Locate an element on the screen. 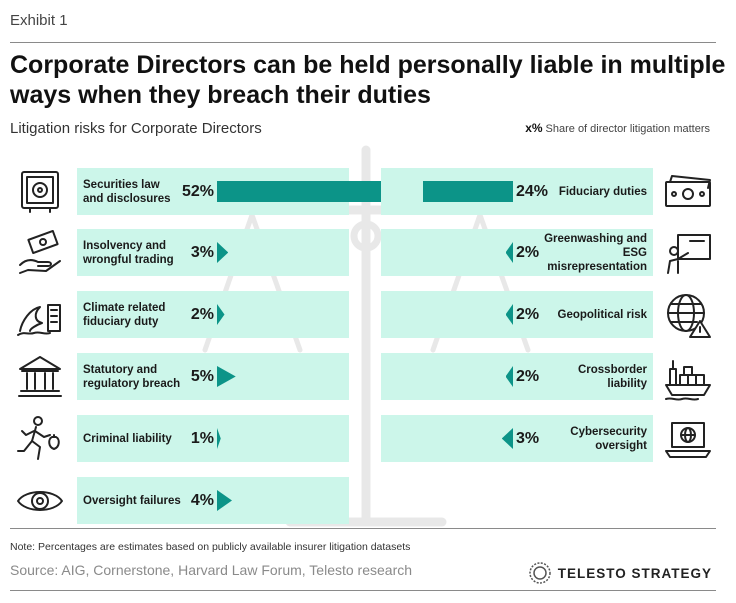  category-label: Insolvency and wrongful trading is located at coordinates (128, 252).